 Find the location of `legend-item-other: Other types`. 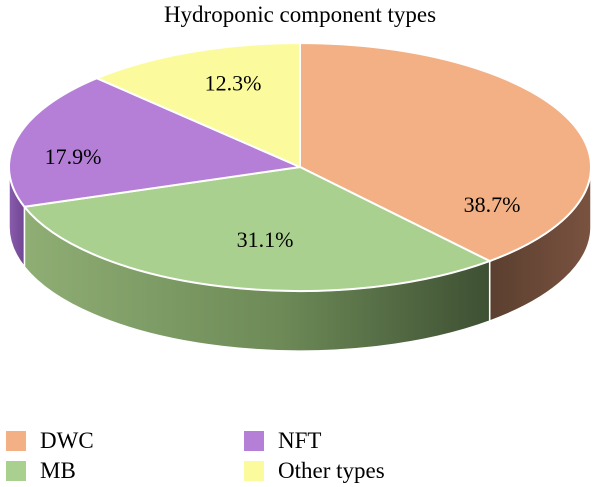

legend-item-other: Other types is located at coordinates (314, 471).